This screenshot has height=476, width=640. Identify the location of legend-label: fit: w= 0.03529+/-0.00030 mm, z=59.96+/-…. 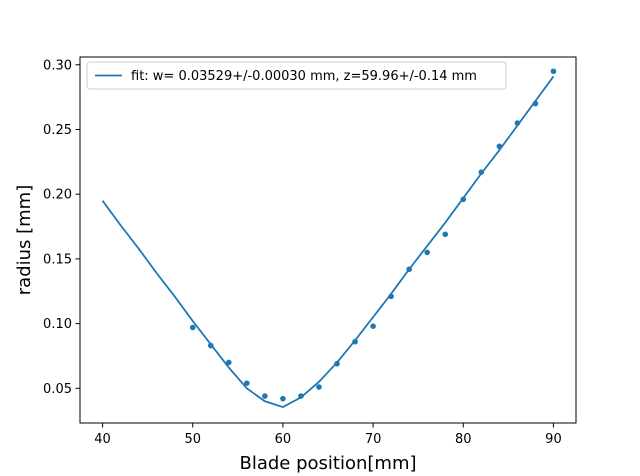
(304, 76).